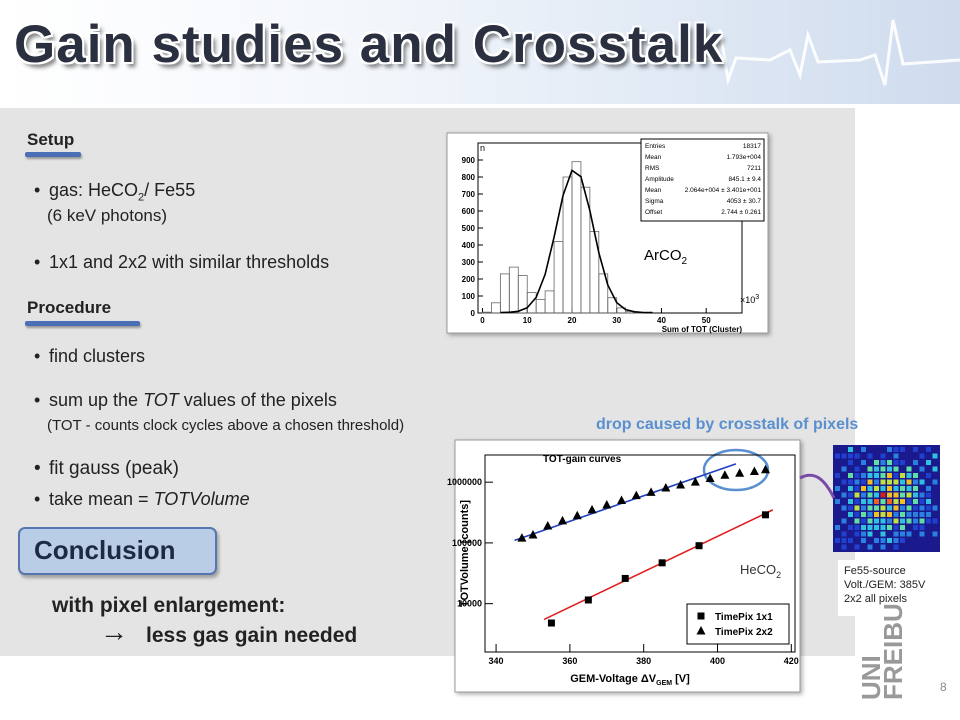 The height and width of the screenshot is (720, 960). What do you see at coordinates (94, 190) in the screenshot?
I see `text: gas: HeCO` at bounding box center [94, 190].